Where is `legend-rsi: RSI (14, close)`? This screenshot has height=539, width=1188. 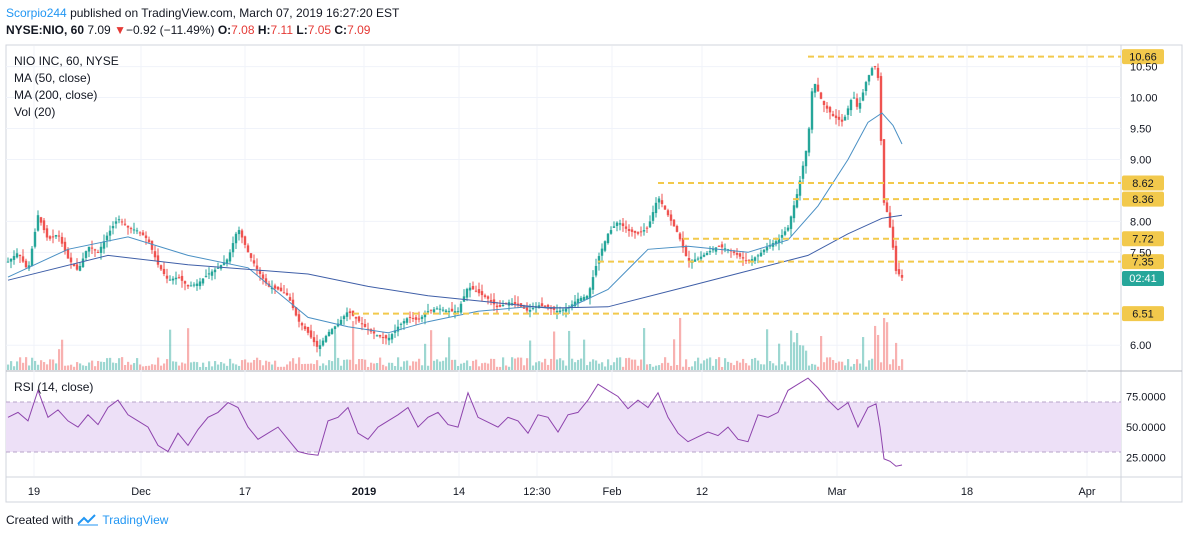 legend-rsi: RSI (14, close) is located at coordinates (53, 387).